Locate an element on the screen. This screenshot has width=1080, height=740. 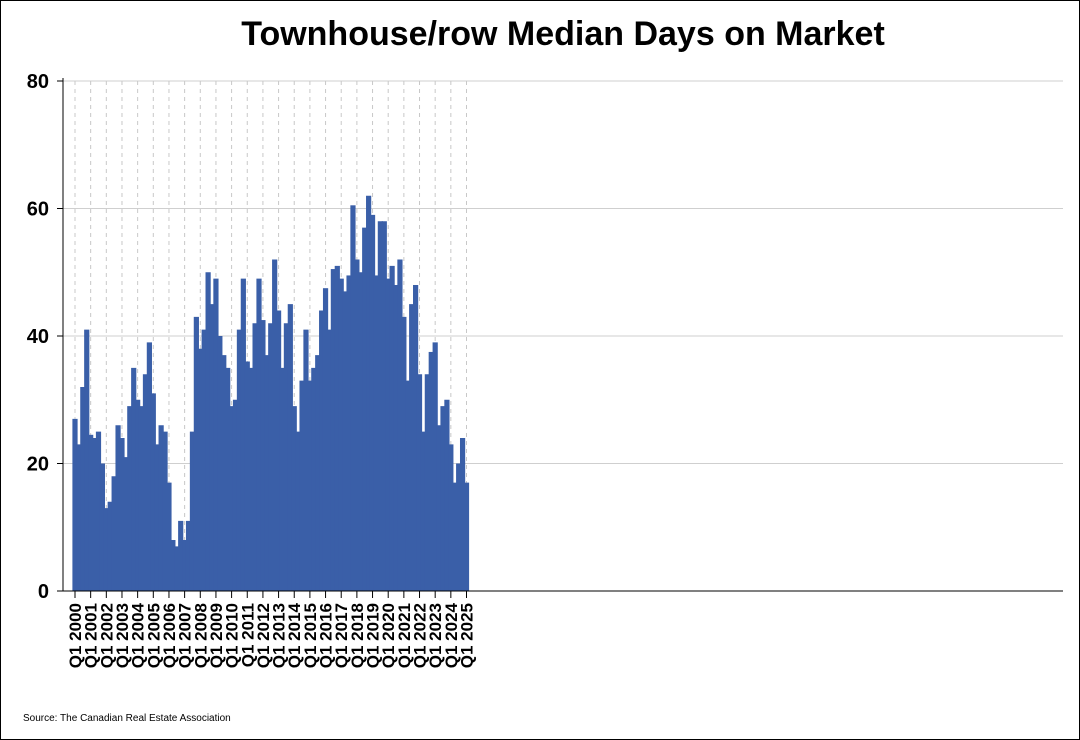
x-tick-label: Q1 2000 is located at coordinates (75, 635).